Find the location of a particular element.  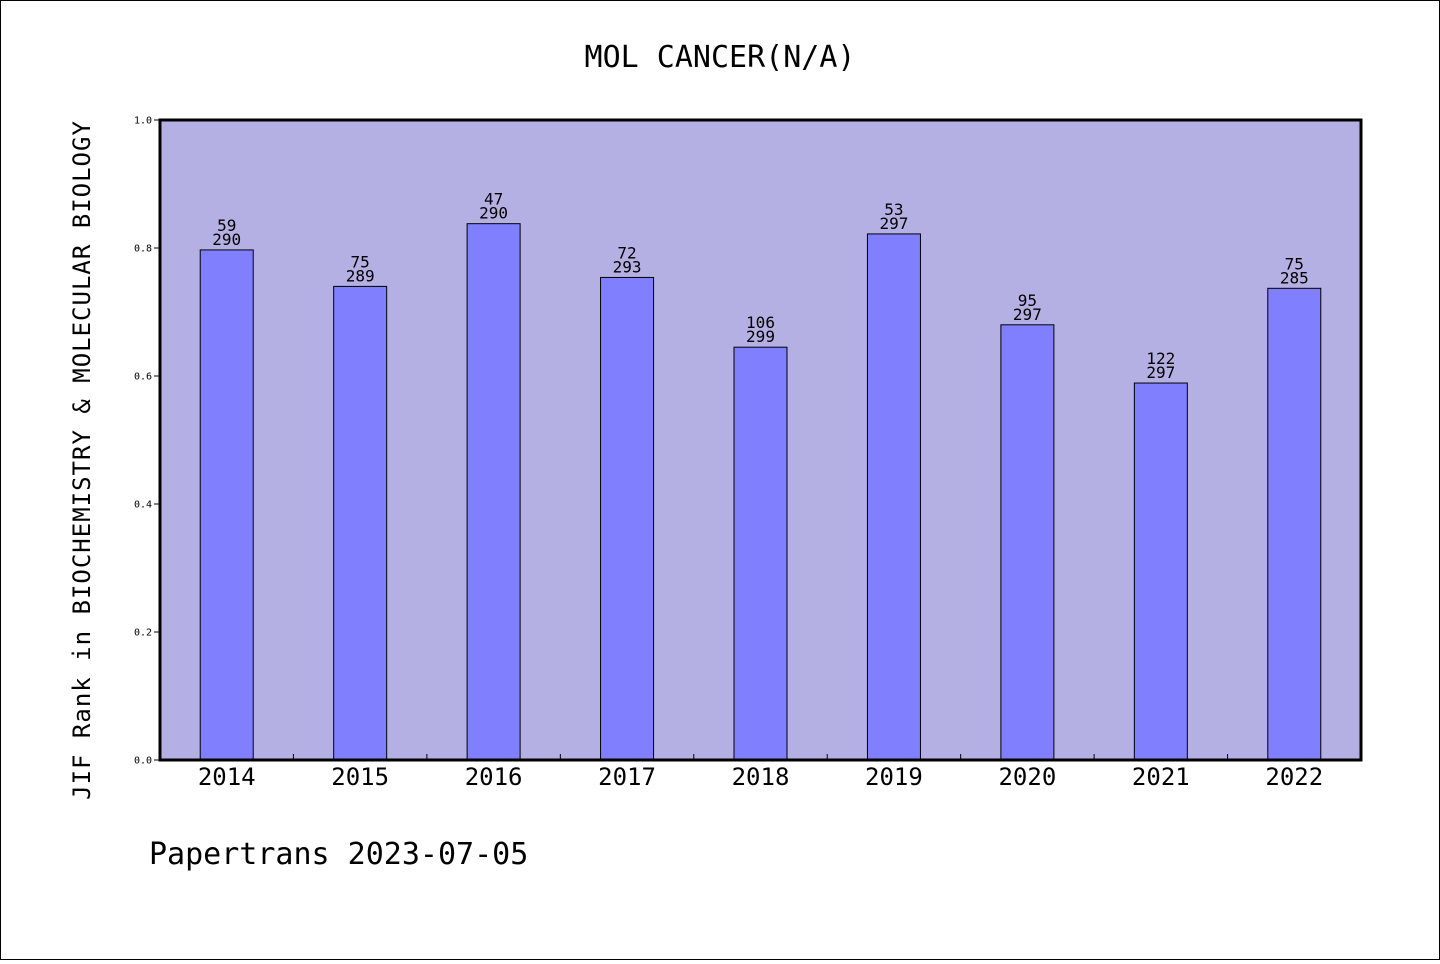

bar-2016 is located at coordinates (493, 492).